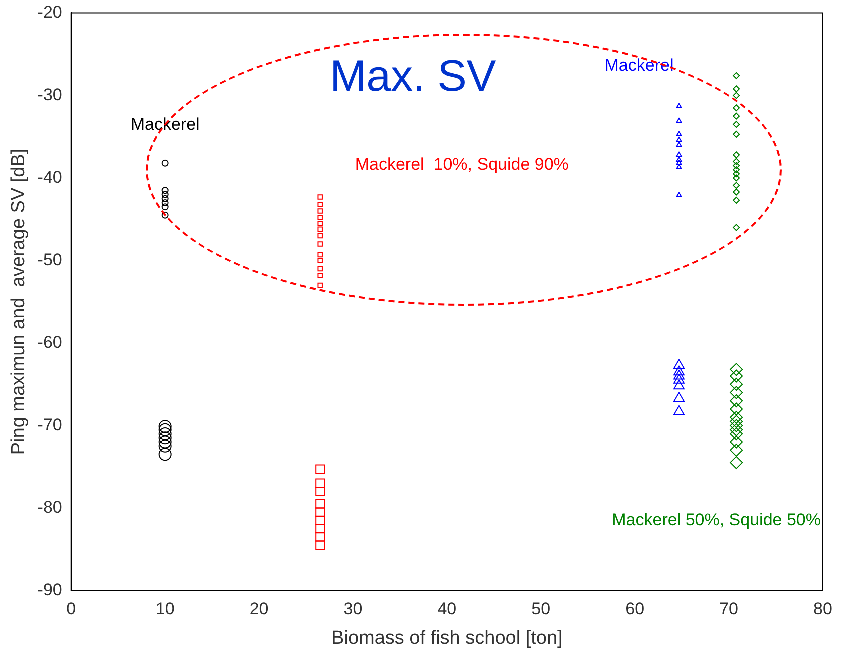 The height and width of the screenshot is (654, 843). What do you see at coordinates (823, 609) in the screenshot?
I see `x-tick-label: 80` at bounding box center [823, 609].